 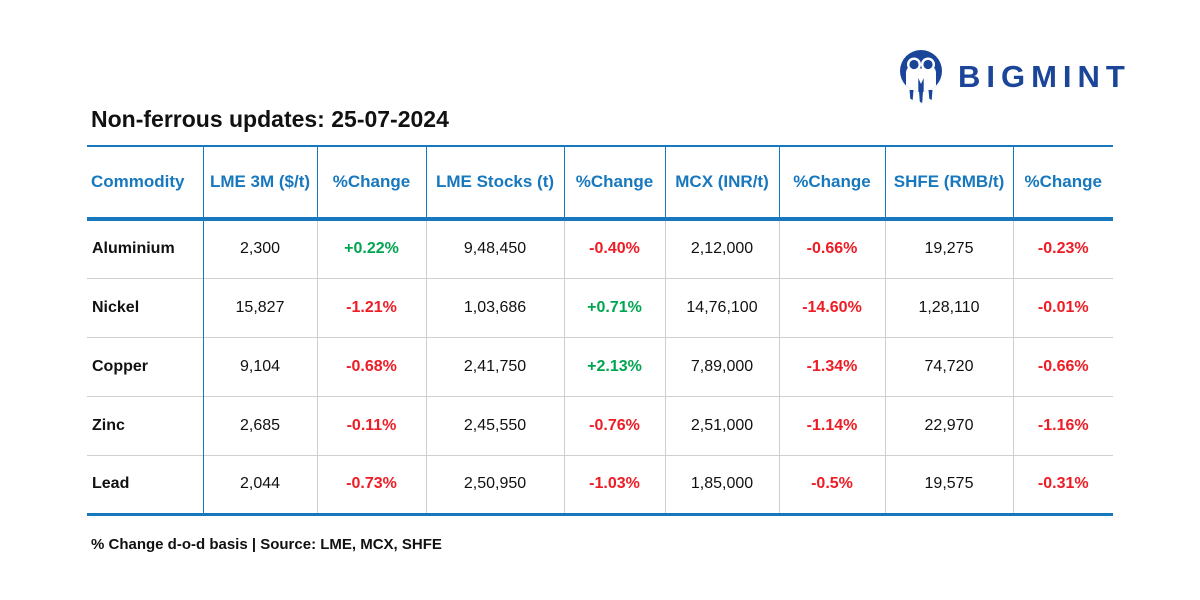 I want to click on change-cell: -1.14%, so click(x=831, y=425).